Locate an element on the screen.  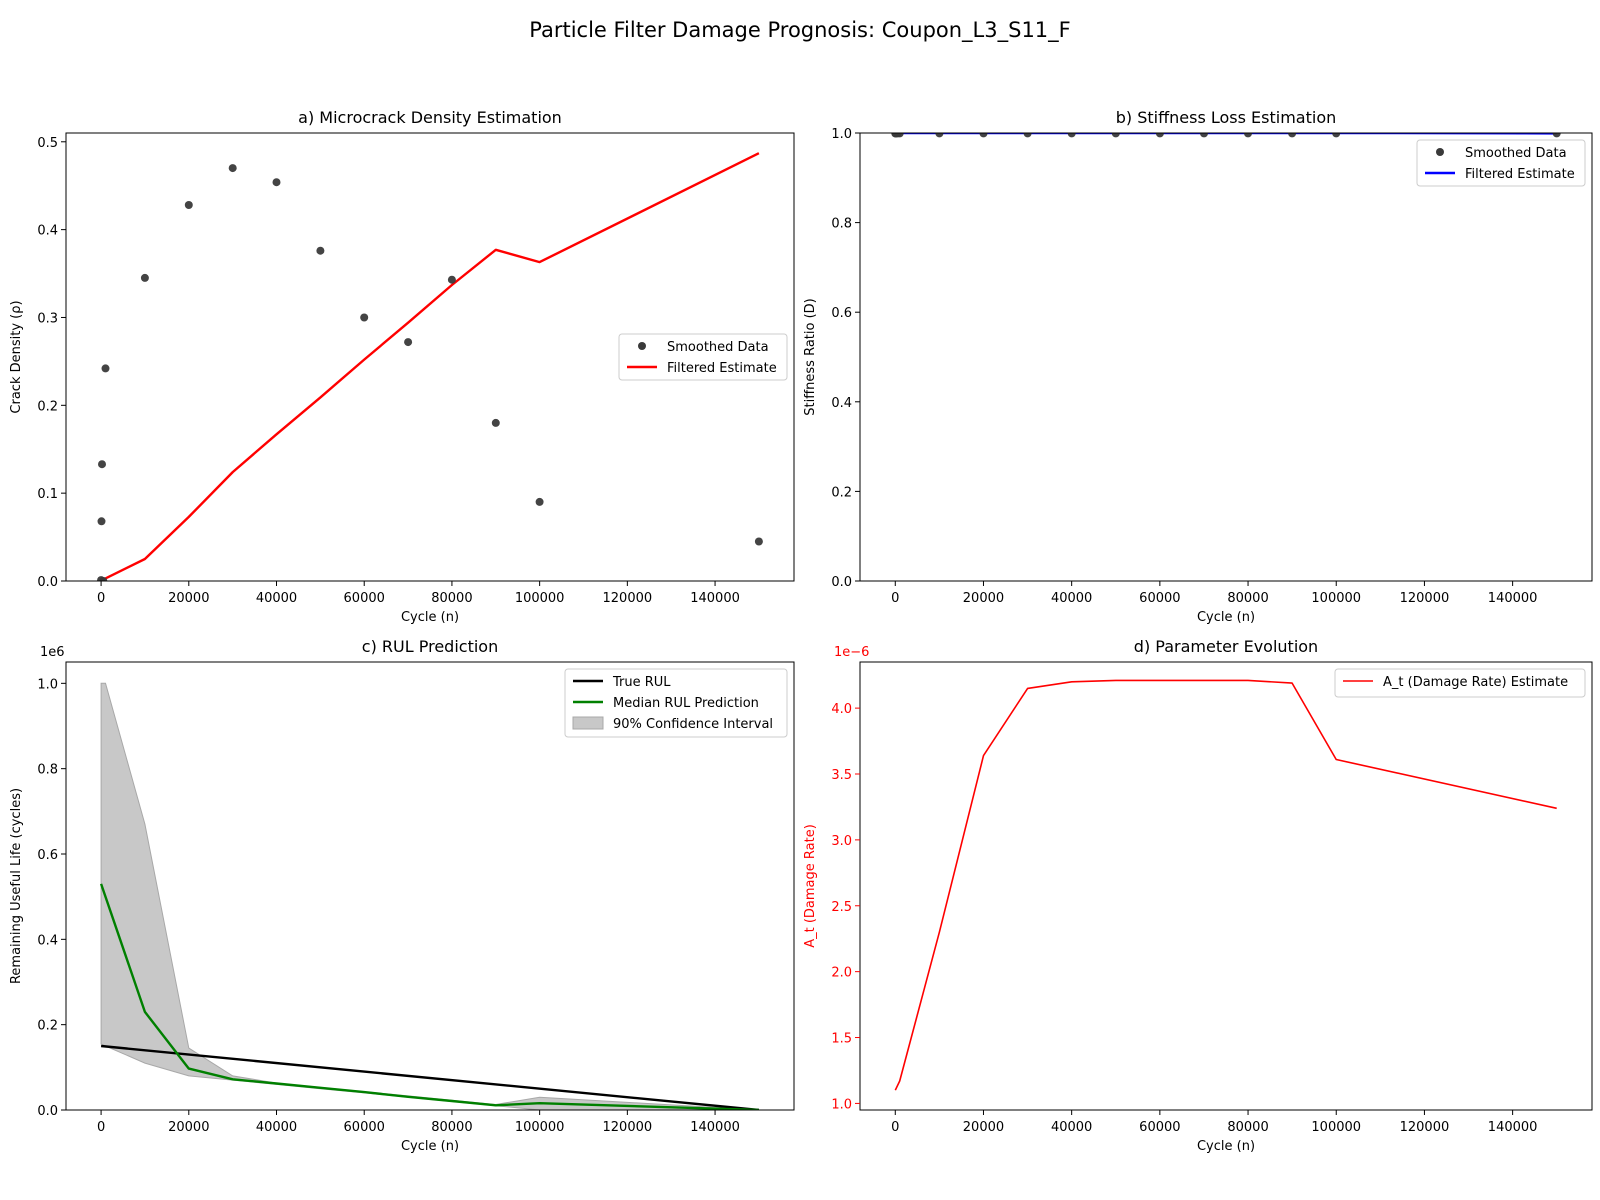
legend-swatch is located at coordinates (588, 723).